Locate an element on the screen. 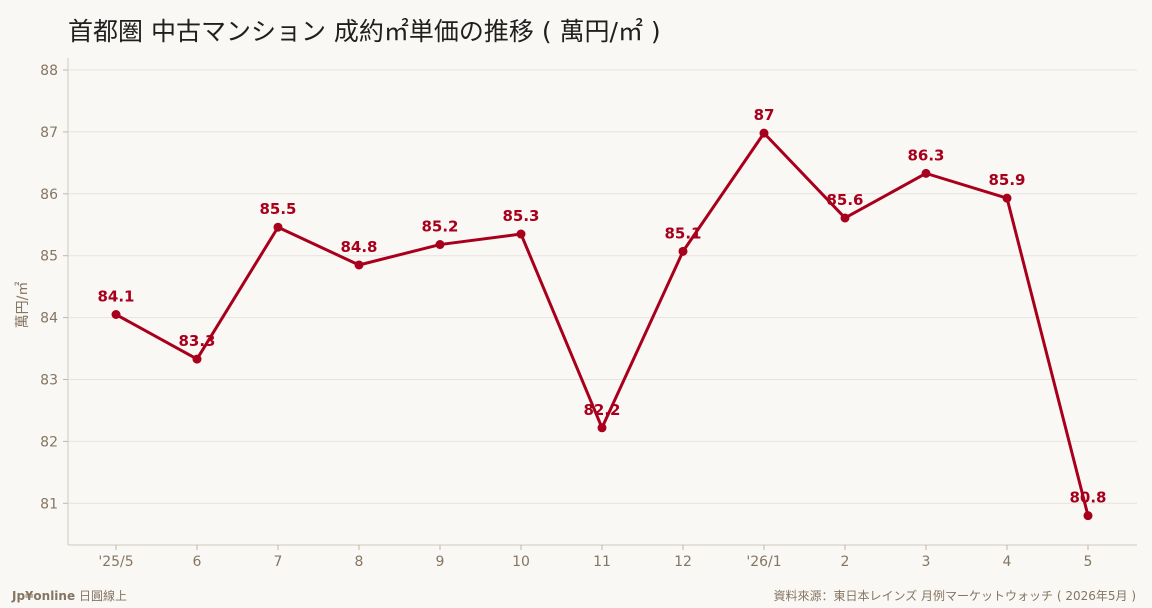 The image size is (1152, 608). brand-name: Jp¥online is located at coordinates (44, 596).